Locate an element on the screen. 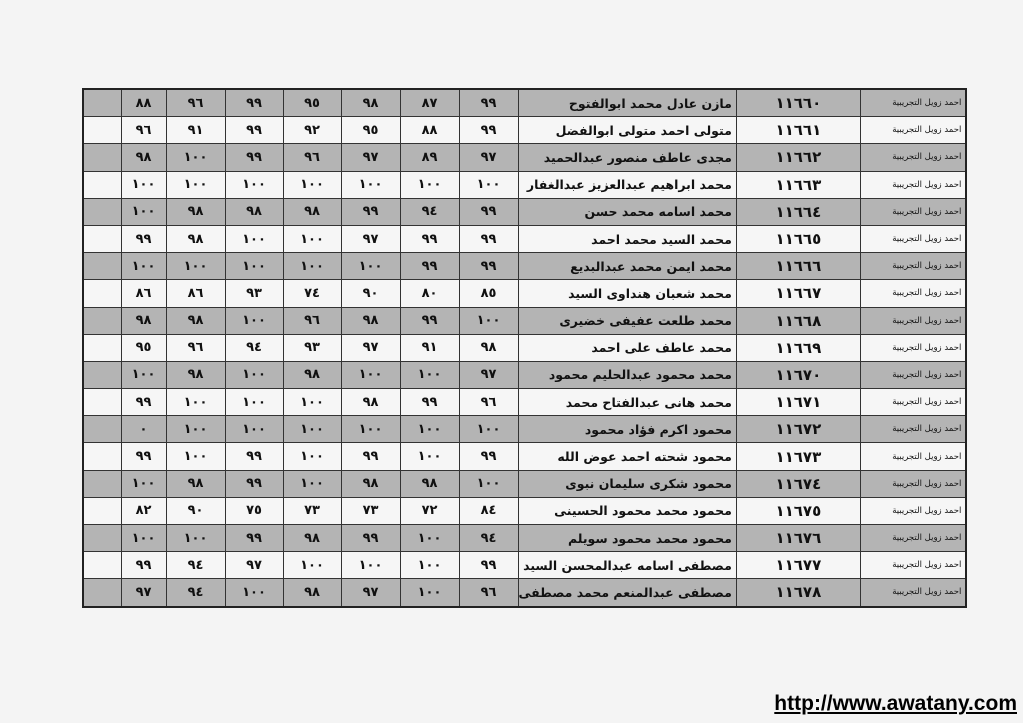 The height and width of the screenshot is (723, 1023). score-cell: ٩٤ is located at coordinates (195, 593).